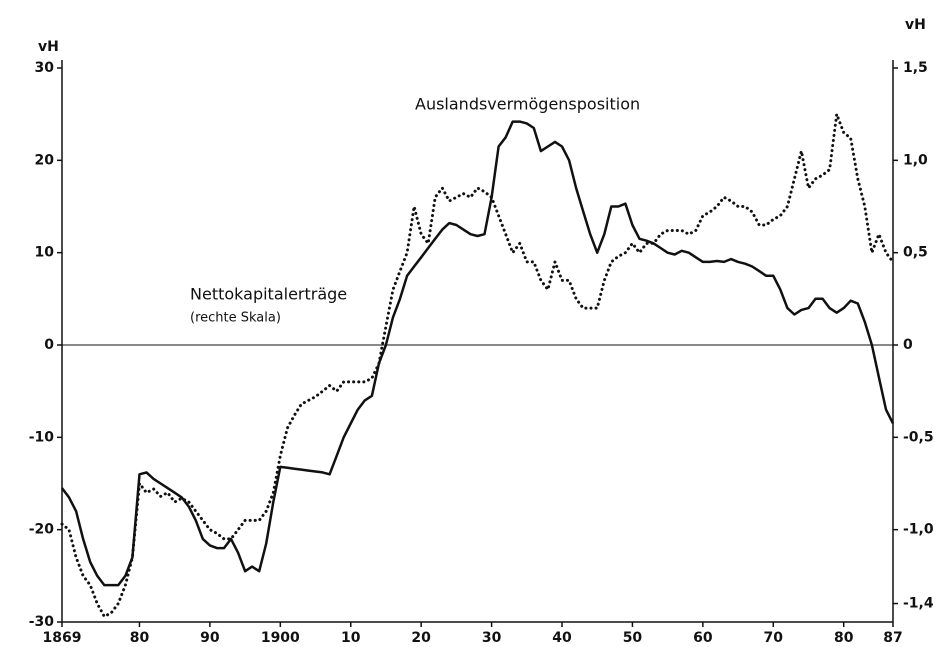 The image size is (949, 647). Describe the element at coordinates (280, 638) in the screenshot. I see `x-tick-label: 1900` at that location.